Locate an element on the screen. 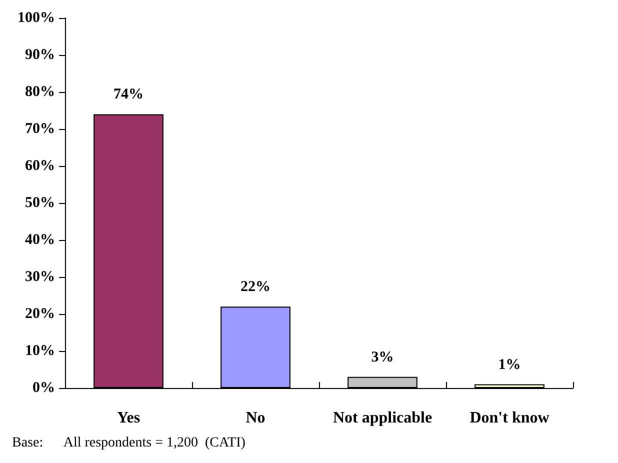  x-tick-label: No is located at coordinates (256, 418).